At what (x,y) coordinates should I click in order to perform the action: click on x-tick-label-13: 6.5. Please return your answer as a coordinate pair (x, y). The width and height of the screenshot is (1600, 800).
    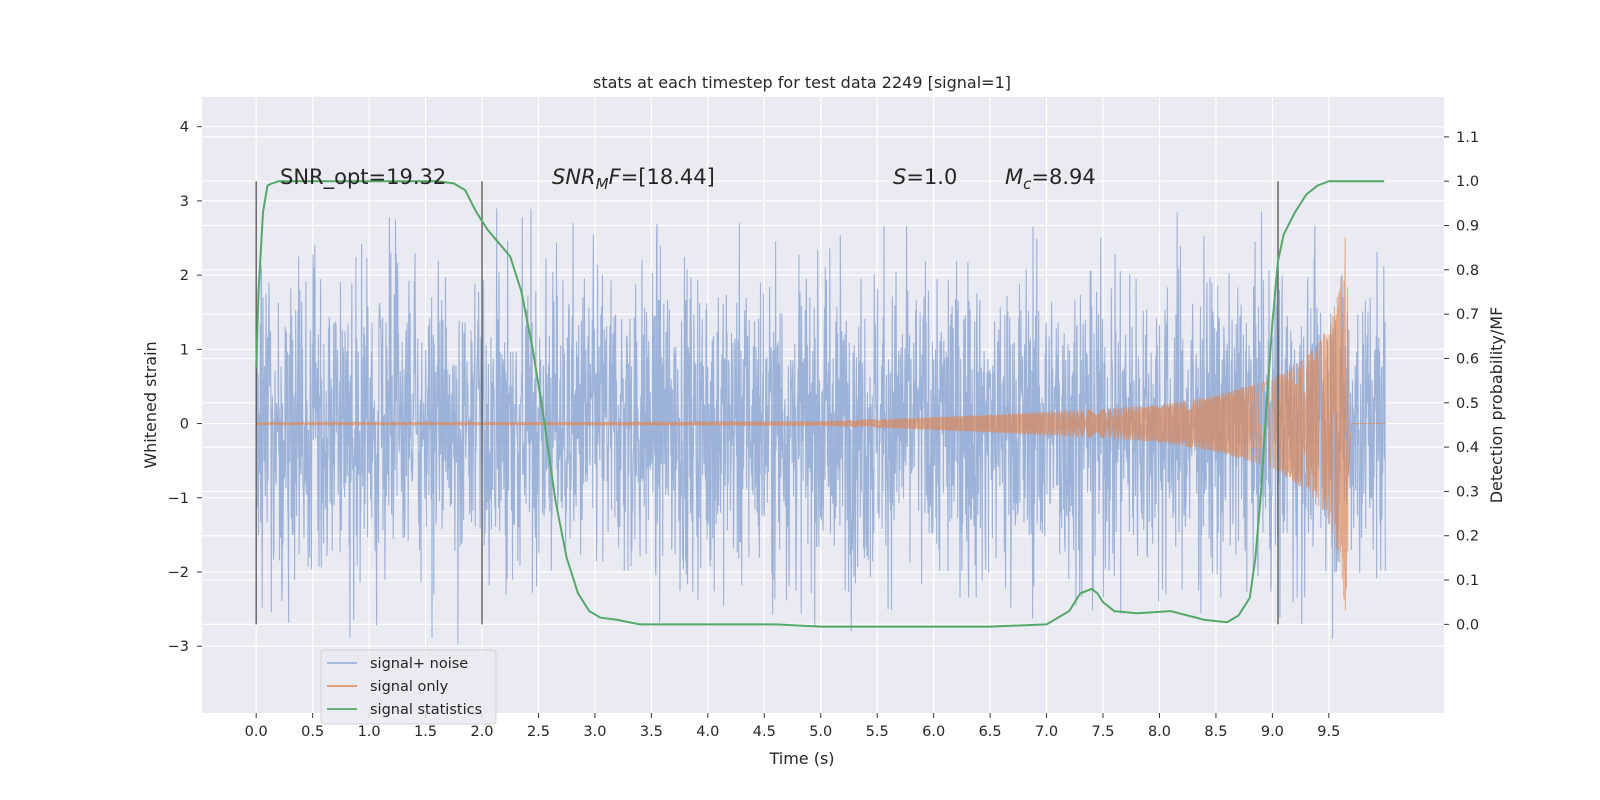
    Looking at the image, I should click on (990, 732).